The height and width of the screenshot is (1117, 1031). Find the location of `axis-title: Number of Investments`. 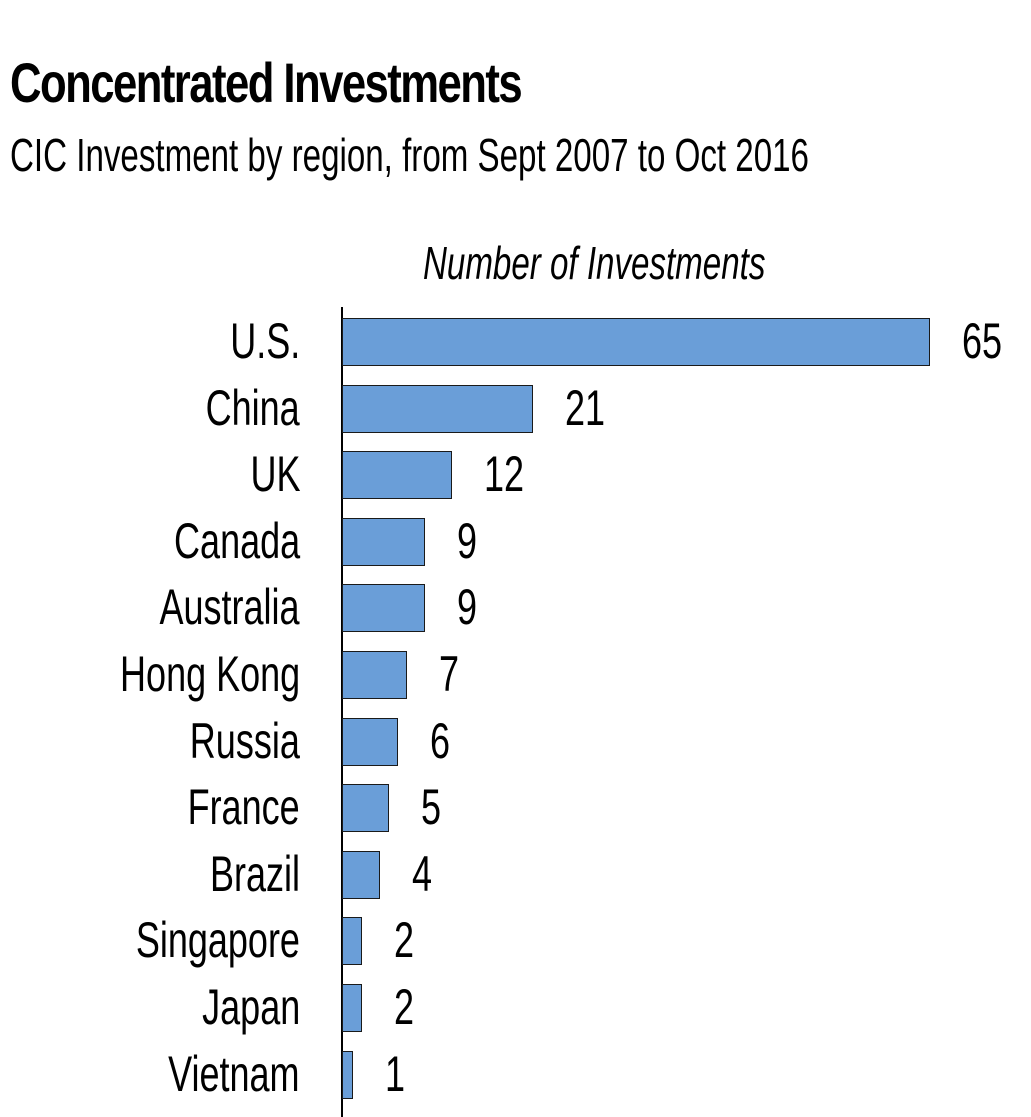

axis-title: Number of Investments is located at coordinates (594, 263).